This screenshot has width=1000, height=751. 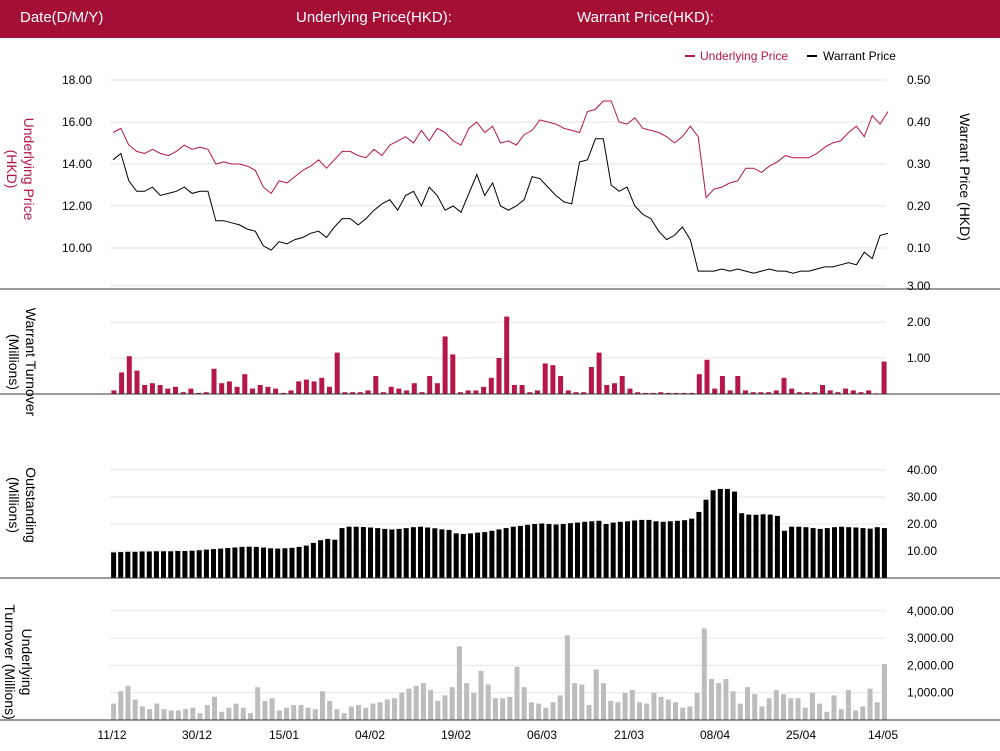 What do you see at coordinates (77, 80) in the screenshot?
I see `left-axis-tick-label: 18.00` at bounding box center [77, 80].